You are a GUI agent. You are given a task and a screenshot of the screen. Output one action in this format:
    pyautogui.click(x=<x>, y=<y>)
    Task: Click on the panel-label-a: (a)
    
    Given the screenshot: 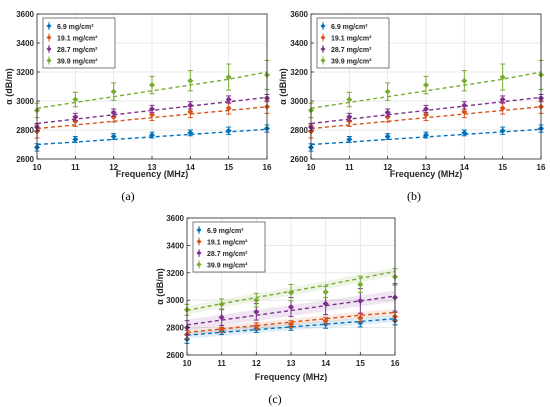 What is the action you would take?
    pyautogui.click(x=127, y=196)
    